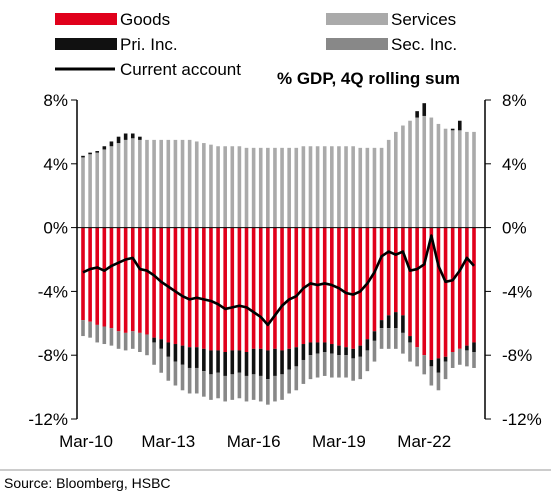 The image size is (551, 499). Describe the element at coordinates (48, 419) in the screenshot. I see `y-tick-label-left: -12%` at that location.